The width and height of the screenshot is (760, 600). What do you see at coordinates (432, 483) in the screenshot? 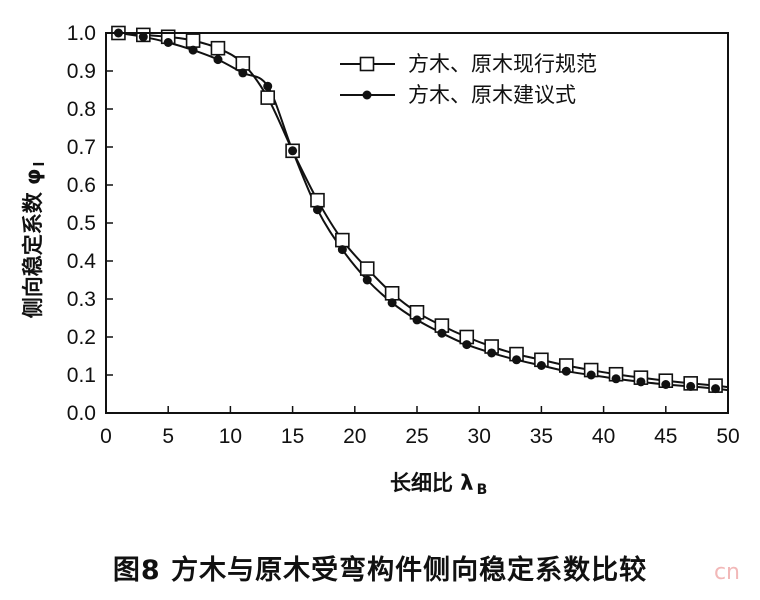
I see `x-axis-title-main: 长细比 λ` at bounding box center [432, 483].